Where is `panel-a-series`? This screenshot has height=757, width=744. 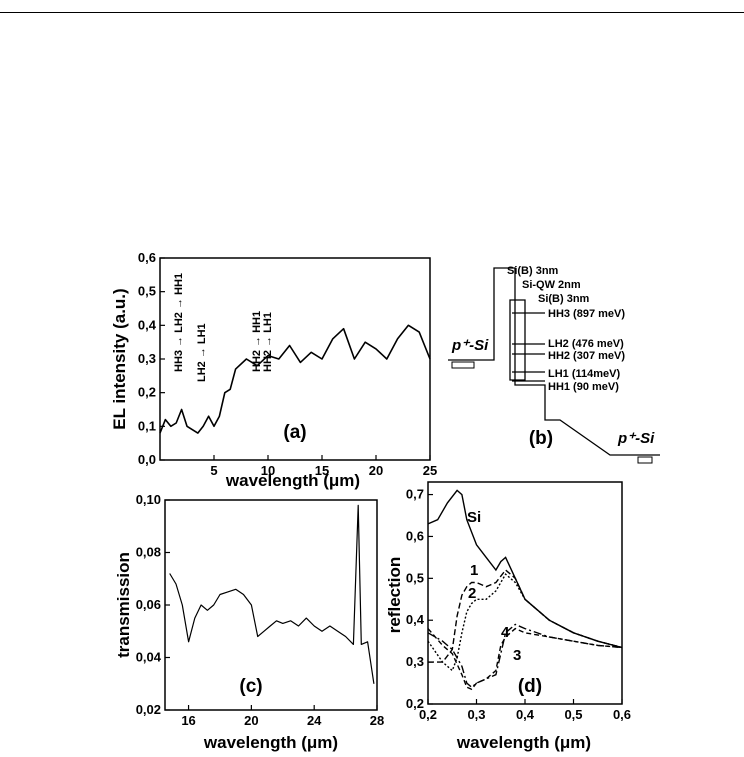
panel-a-series is located at coordinates (295, 379).